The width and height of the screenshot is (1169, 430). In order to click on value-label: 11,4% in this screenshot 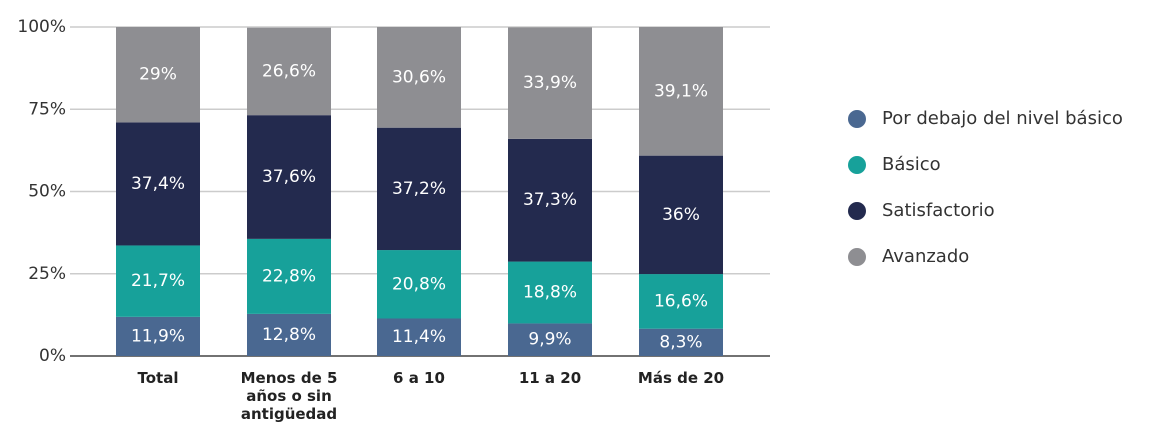, I will do `click(419, 337)`.